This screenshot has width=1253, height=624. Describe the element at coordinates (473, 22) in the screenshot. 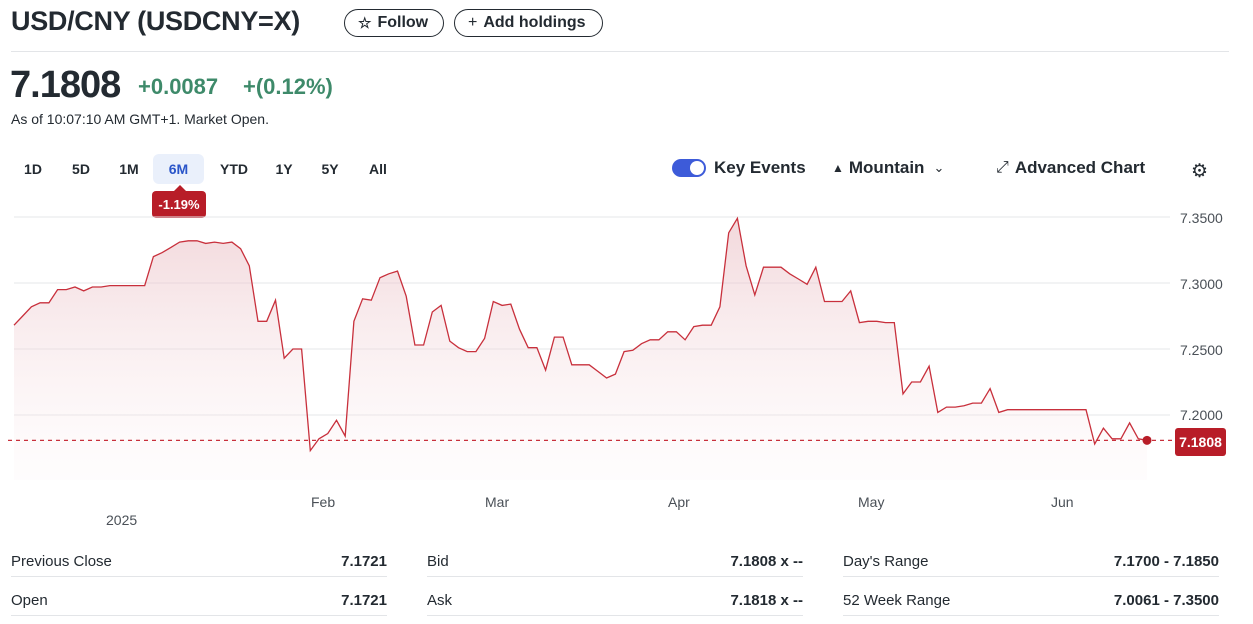

I see `plus-icon: +` at that location.